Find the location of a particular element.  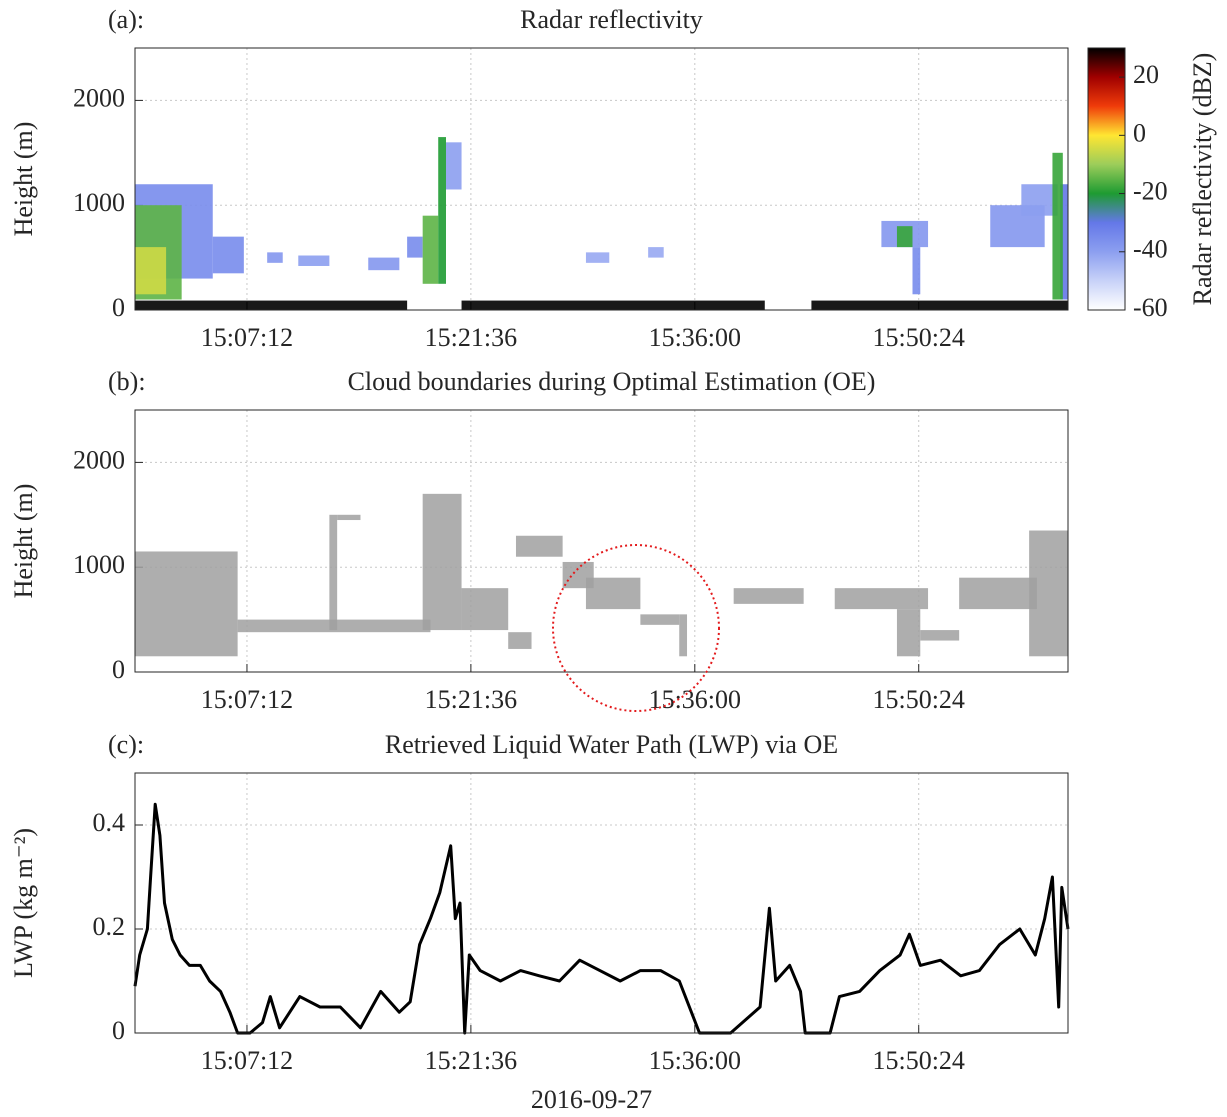

y-axis-label: LWP (kg m⁻²) is located at coordinates (23, 903).